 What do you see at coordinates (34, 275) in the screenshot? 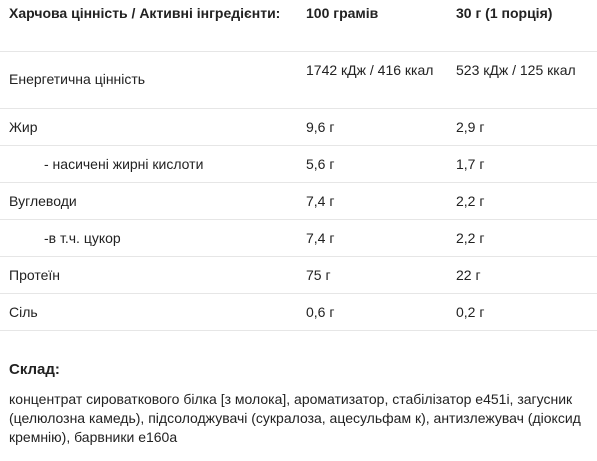
I see `nutrient-name: Протеїн` at bounding box center [34, 275].